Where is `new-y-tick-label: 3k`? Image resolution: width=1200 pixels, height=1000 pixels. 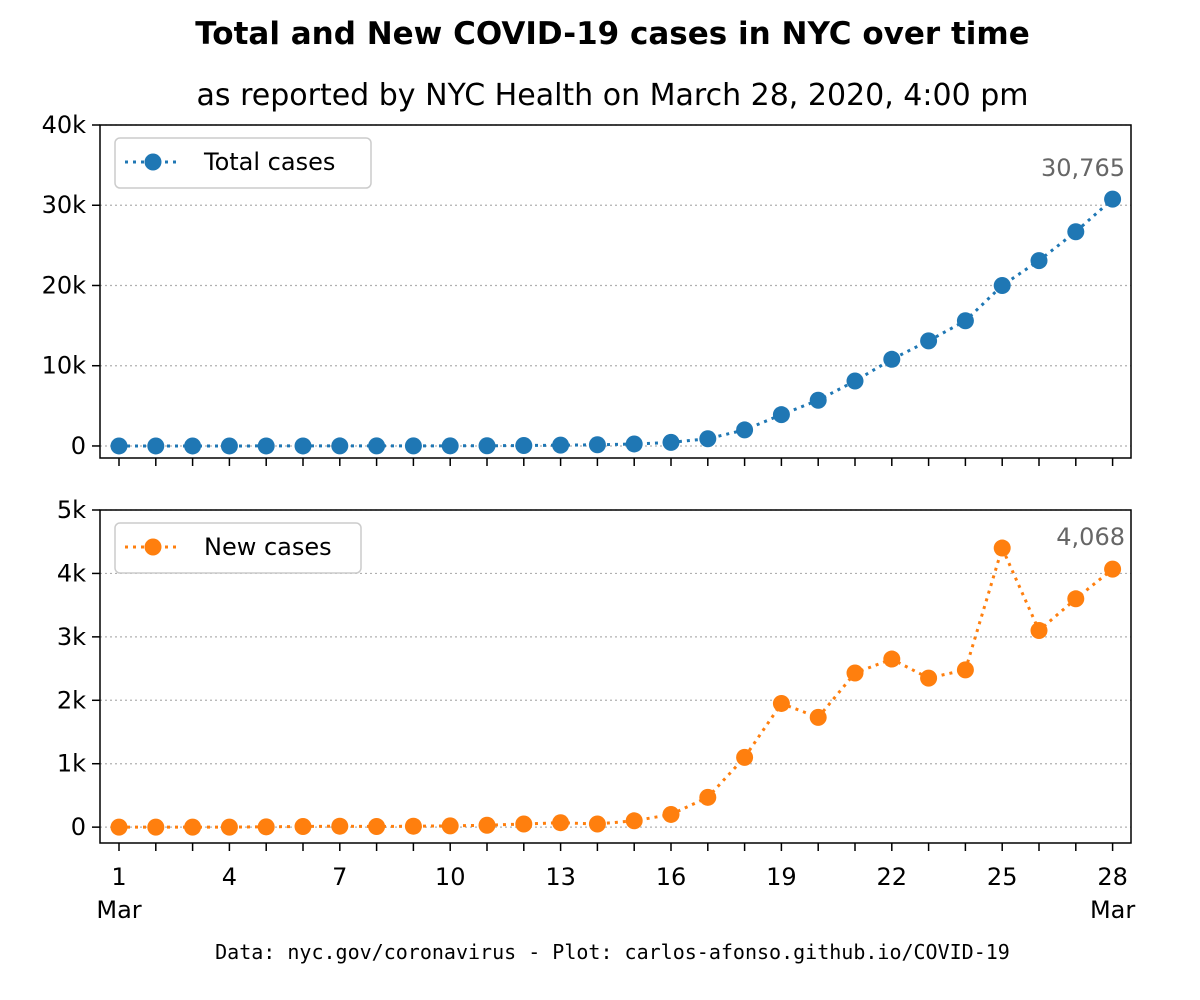 new-y-tick-label: 3k is located at coordinates (71, 637).